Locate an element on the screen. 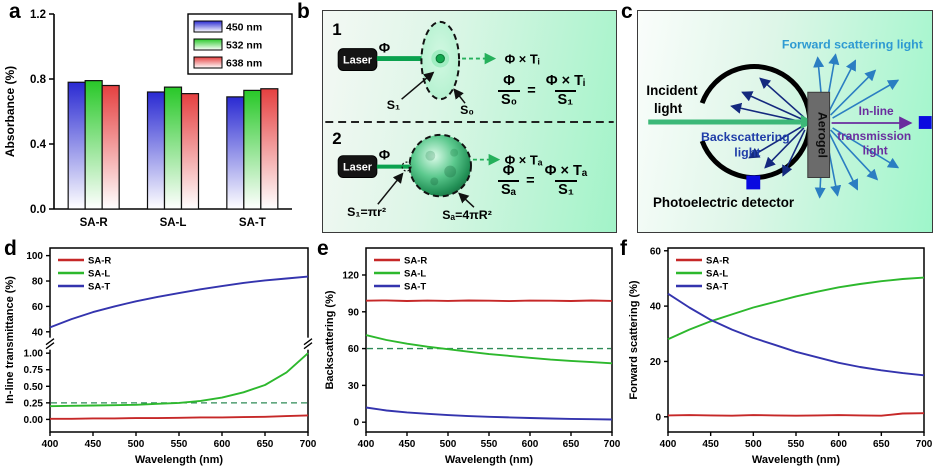  eq1-denominator-2: S₁ is located at coordinates (565, 99).